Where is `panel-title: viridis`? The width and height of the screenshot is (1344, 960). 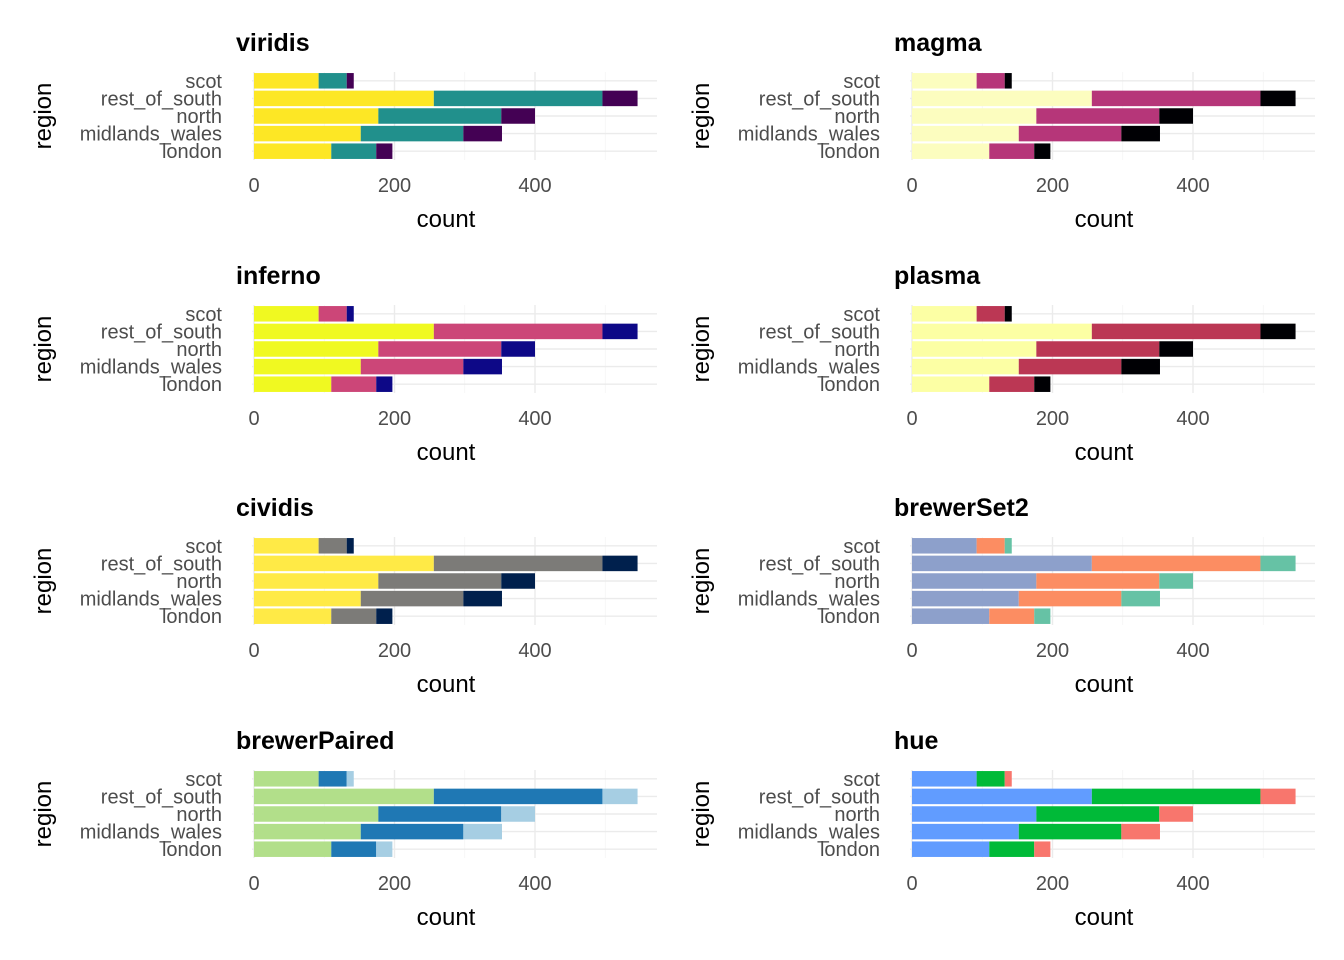
panel-title: viridis is located at coordinates (273, 43).